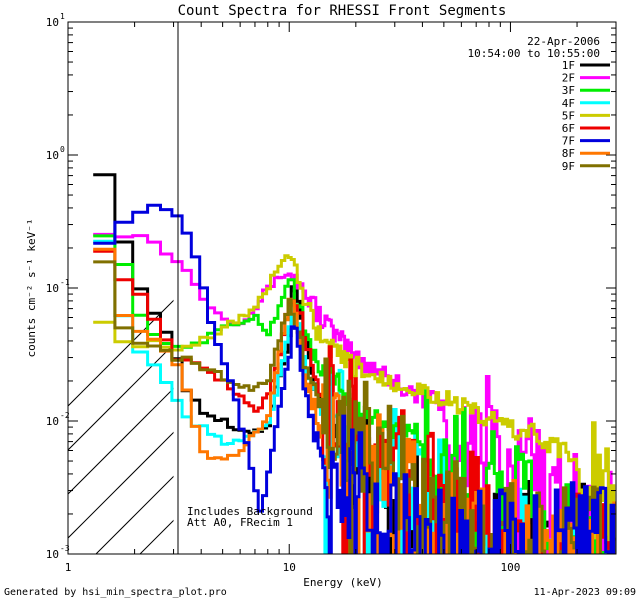 The image size is (640, 605). I want to click on annotation-attenuator: Att A0, FRecim 1, so click(240, 522).